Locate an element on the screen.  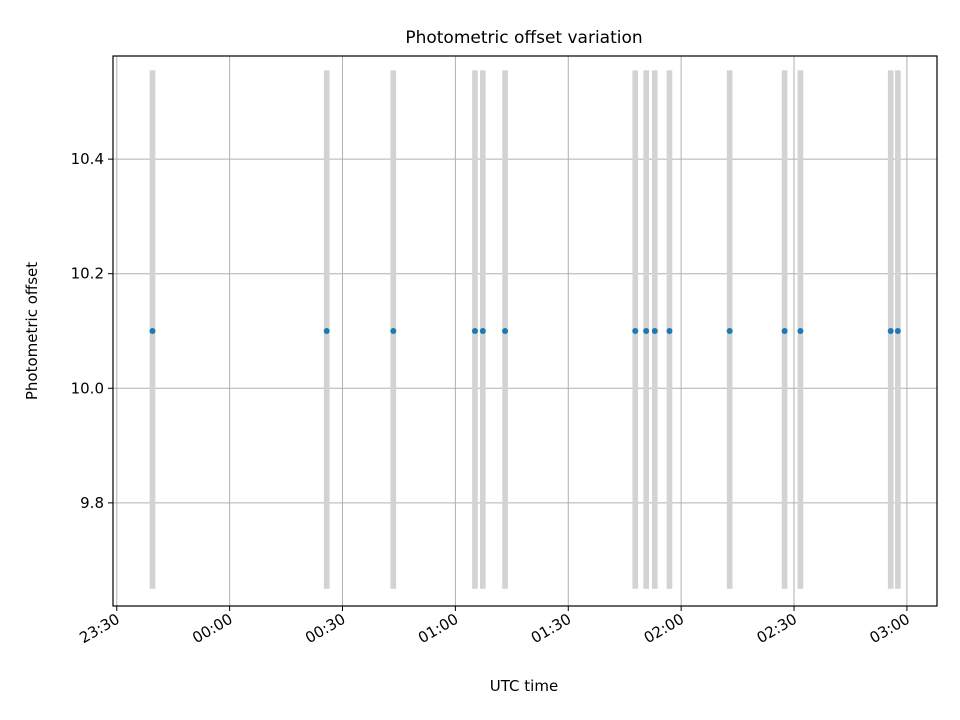
x-axis-ticks: 23:30 00:00 00:30 01:00 01:30 02:00 02:30 03:00 is located at coordinates (494, 626).